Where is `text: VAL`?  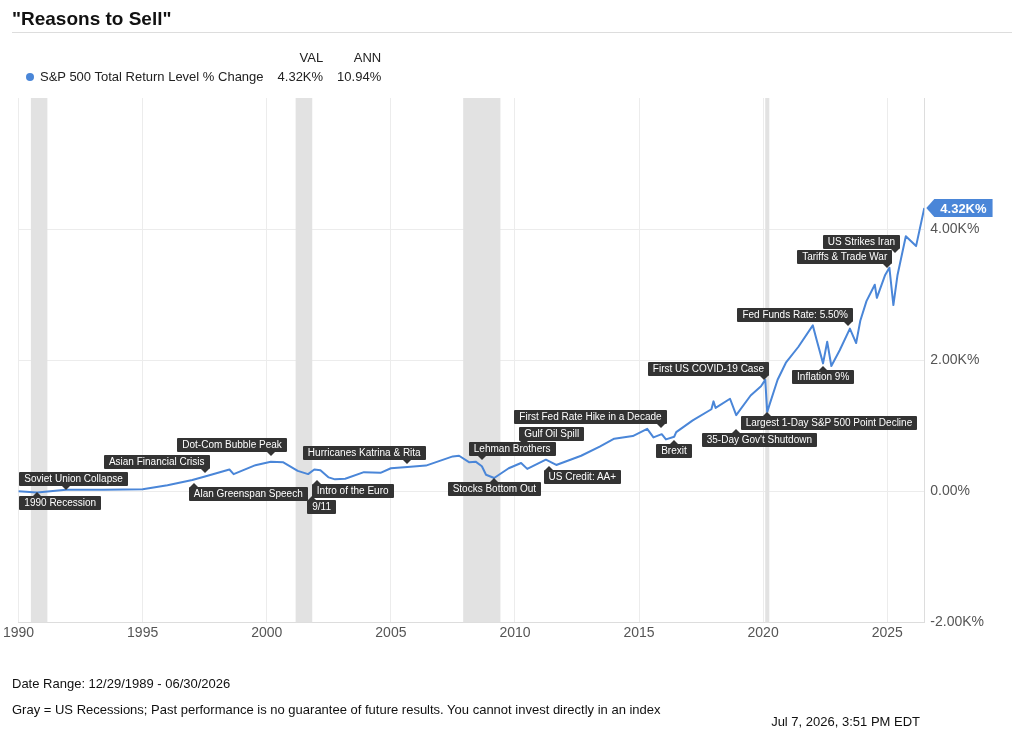
text: VAL is located at coordinates (311, 58).